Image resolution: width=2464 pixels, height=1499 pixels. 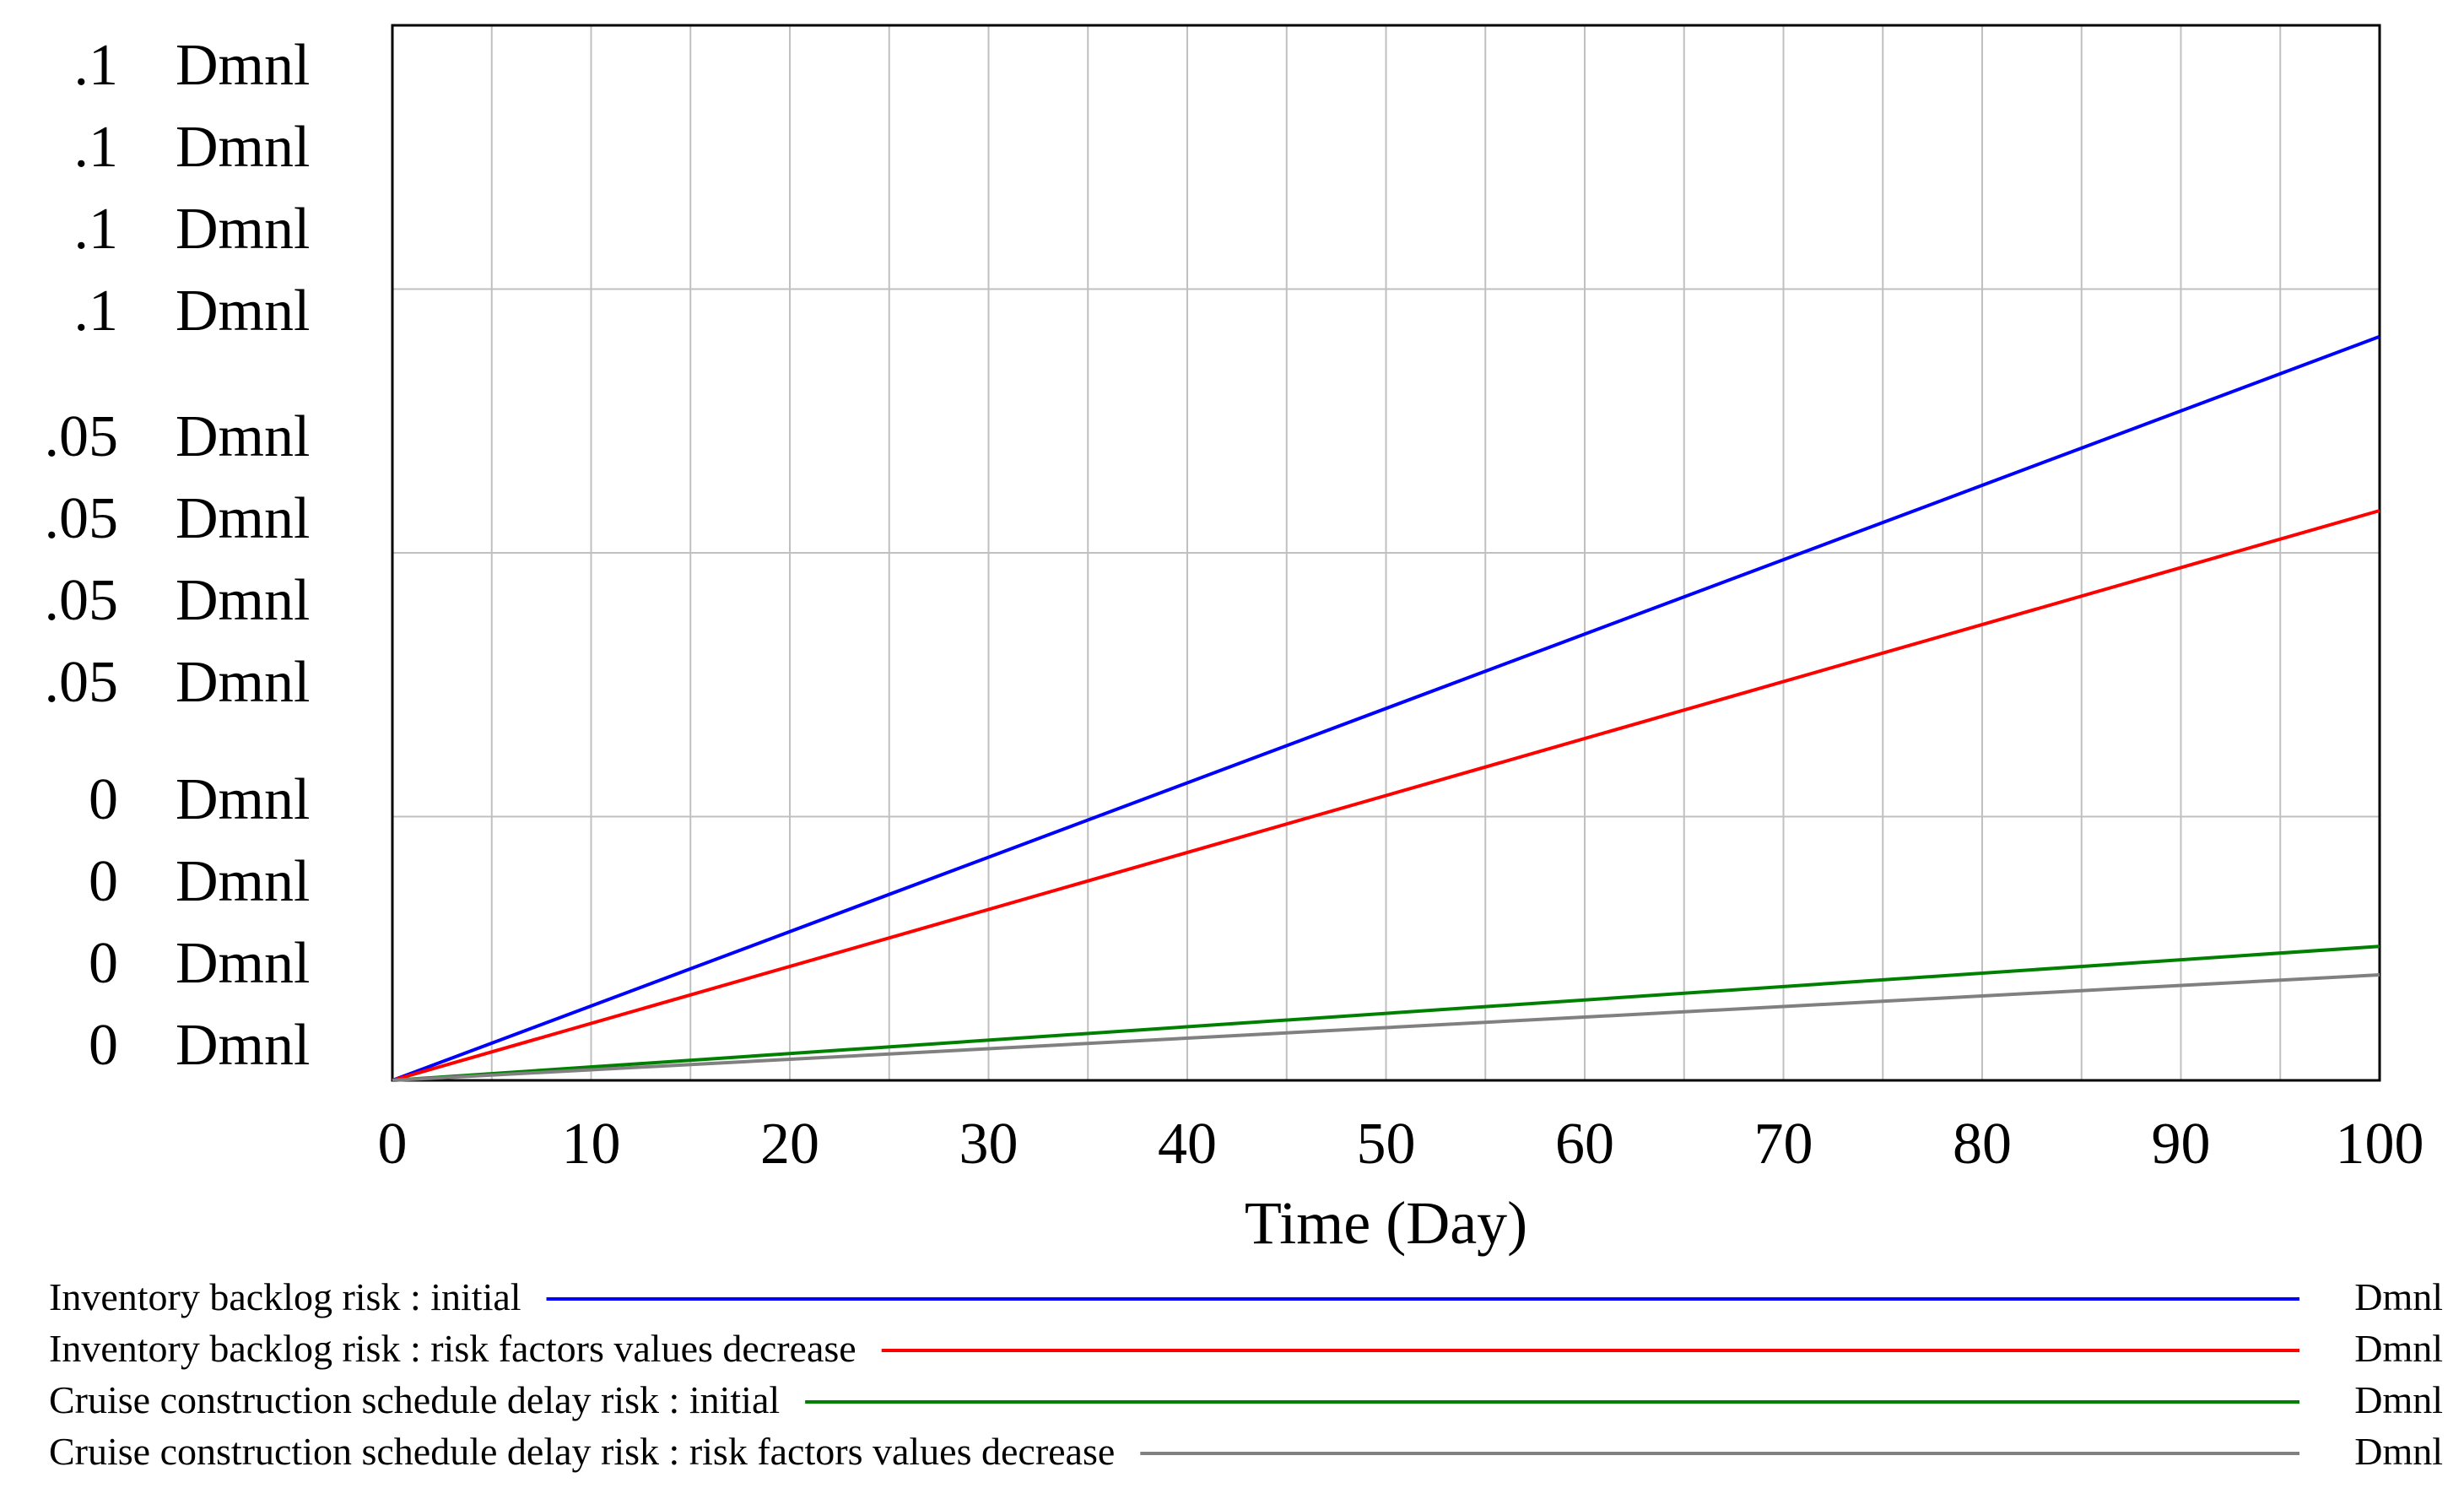 I want to click on x-tick-label: 20, so click(x=790, y=1144).